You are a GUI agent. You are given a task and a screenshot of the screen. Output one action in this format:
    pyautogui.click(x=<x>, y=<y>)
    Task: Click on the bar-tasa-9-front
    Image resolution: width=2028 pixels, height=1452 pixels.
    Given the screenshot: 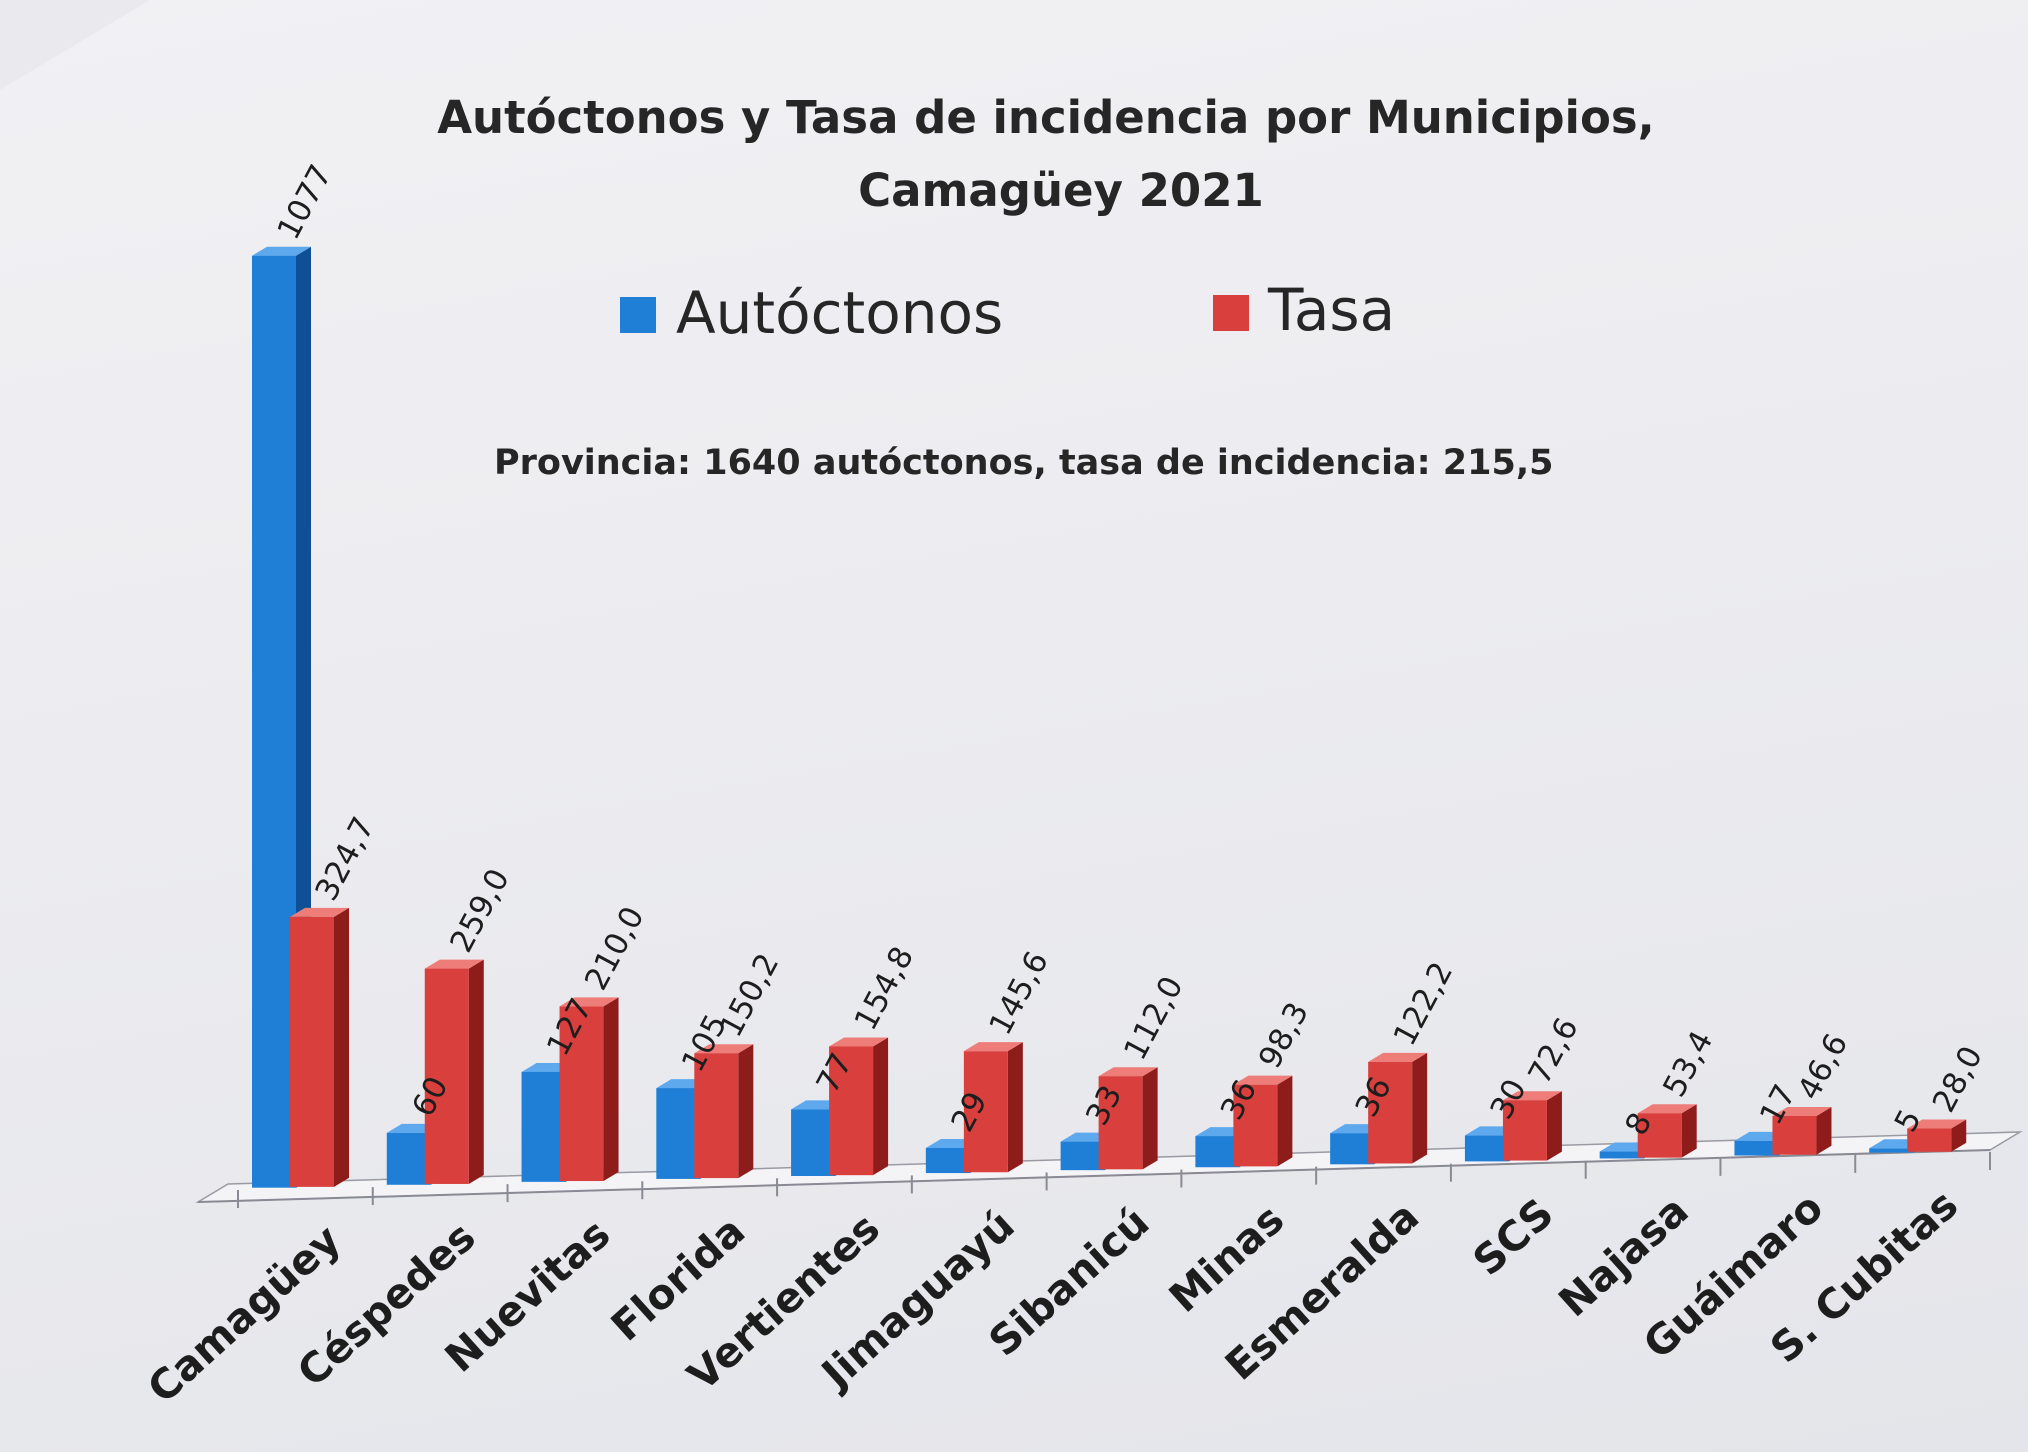 What is the action you would take?
    pyautogui.click(x=1524, y=1130)
    